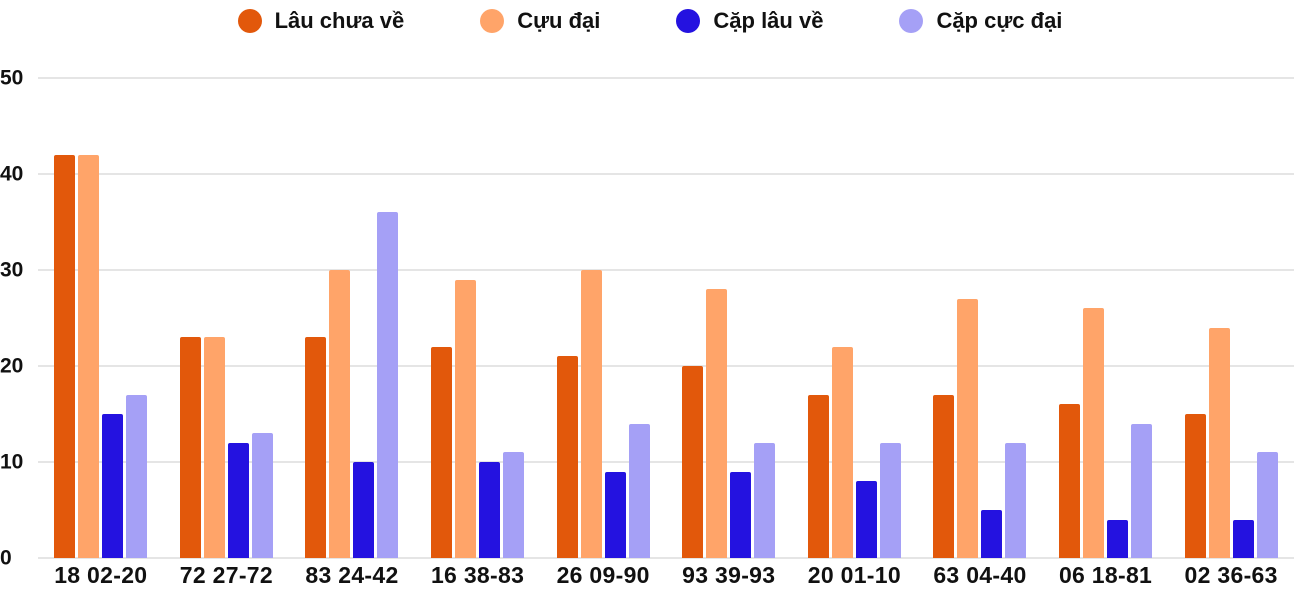 The image size is (1300, 600). What do you see at coordinates (352, 575) in the screenshot?
I see `x-axis-label: 83 24-42` at bounding box center [352, 575].